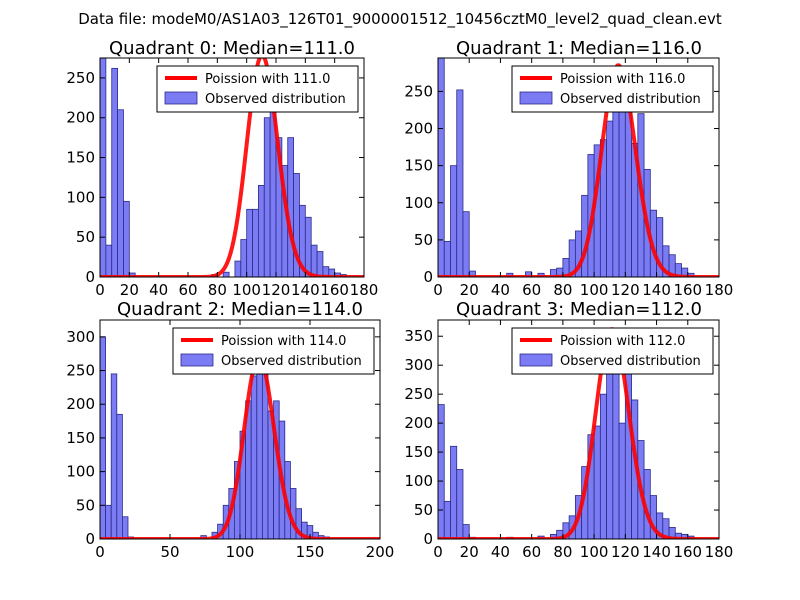 The width and height of the screenshot is (800, 600). I want to click on x-tick-label: 50, so click(169, 552).